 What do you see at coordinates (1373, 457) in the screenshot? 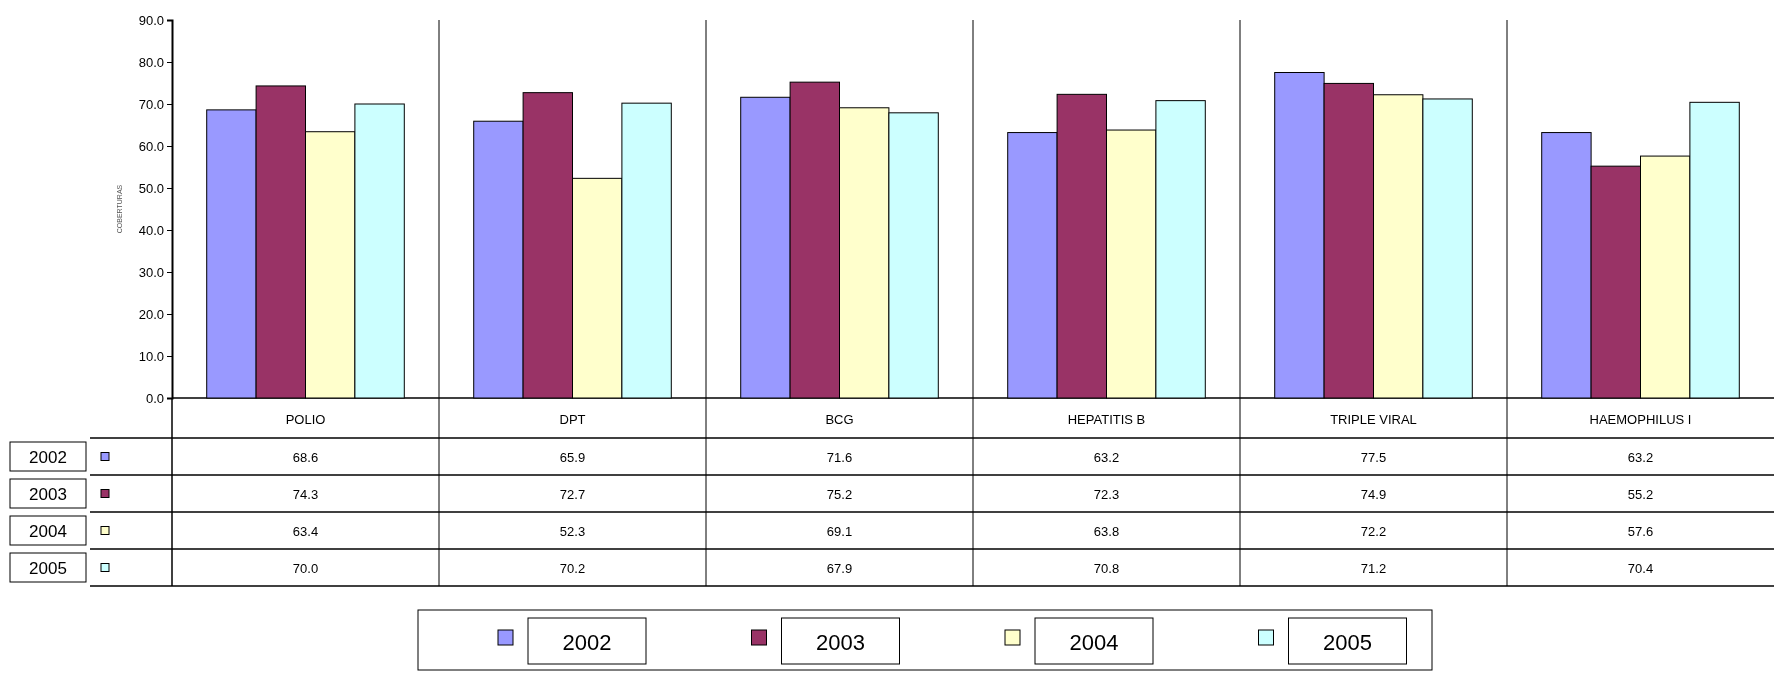
I see `data-label: 77.5` at bounding box center [1373, 457].